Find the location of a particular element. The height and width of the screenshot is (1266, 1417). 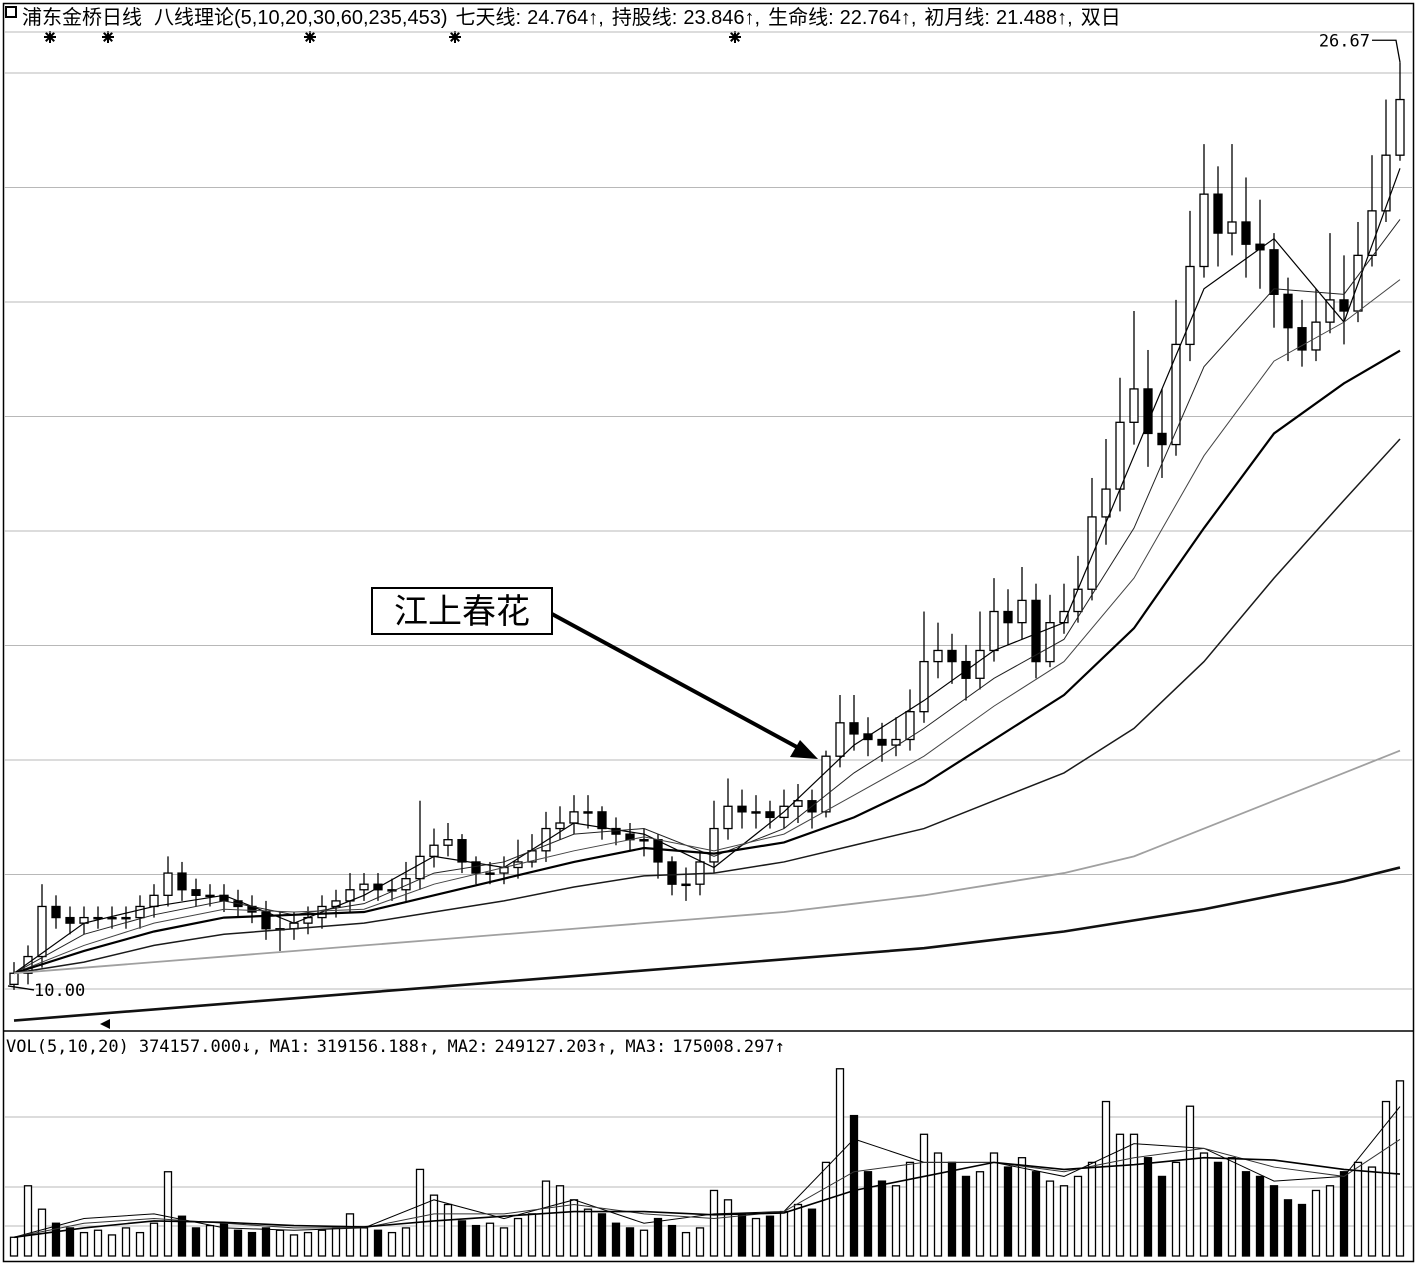

signal-markers is located at coordinates (392, 37).